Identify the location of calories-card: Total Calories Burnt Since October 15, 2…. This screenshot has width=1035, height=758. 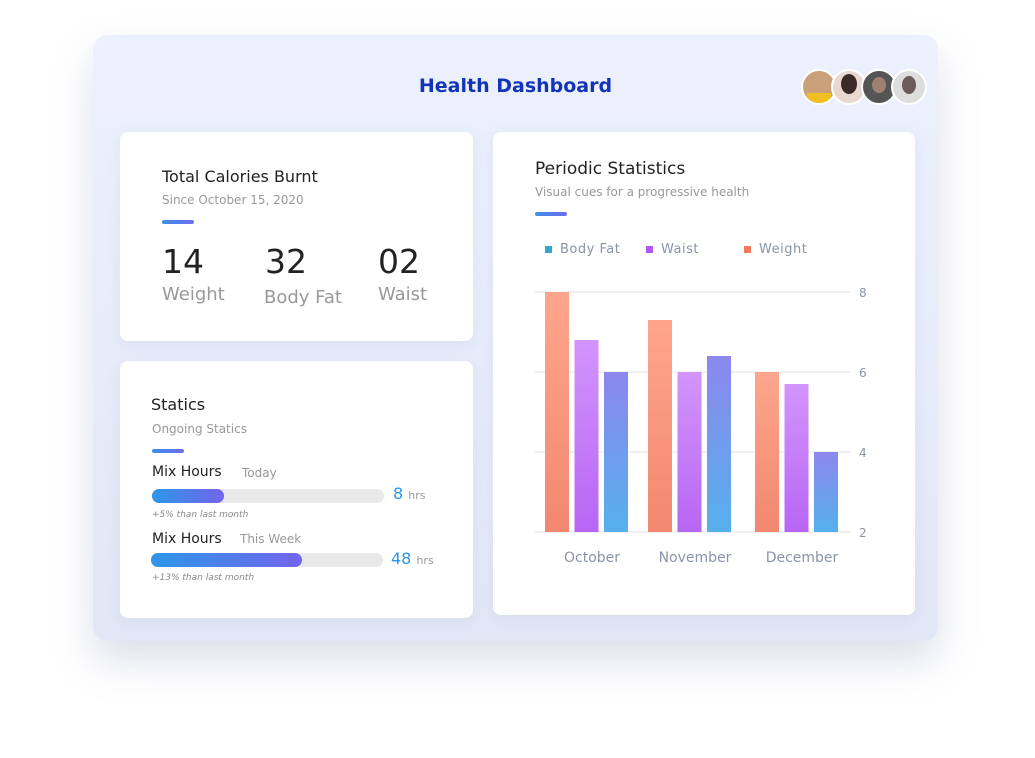
(296, 236).